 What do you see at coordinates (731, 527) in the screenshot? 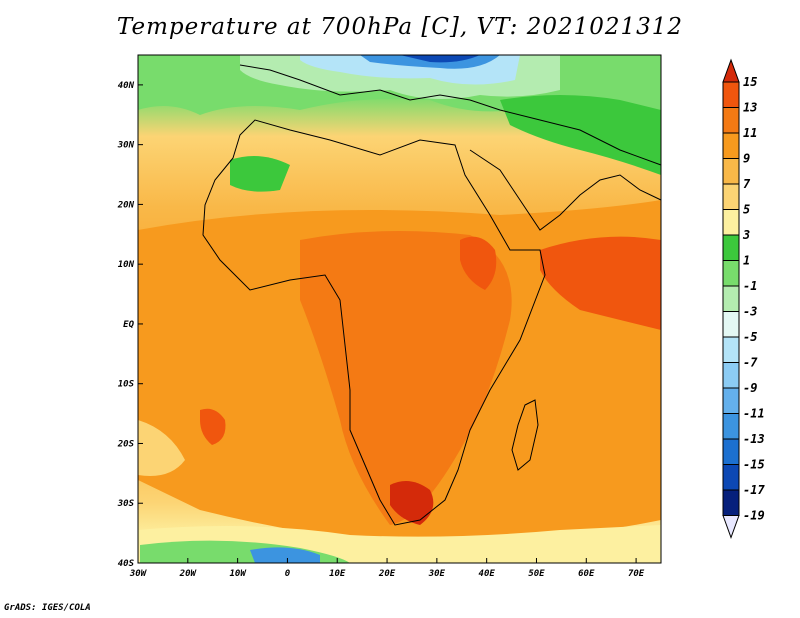
I see `colorbar-bottom-arrow` at bounding box center [731, 527].